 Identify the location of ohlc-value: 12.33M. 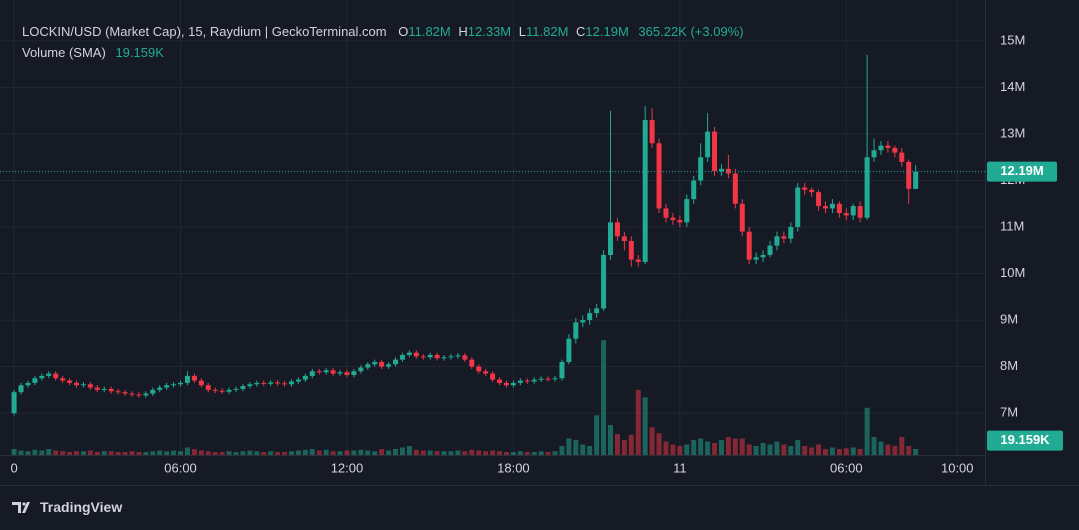
(489, 31).